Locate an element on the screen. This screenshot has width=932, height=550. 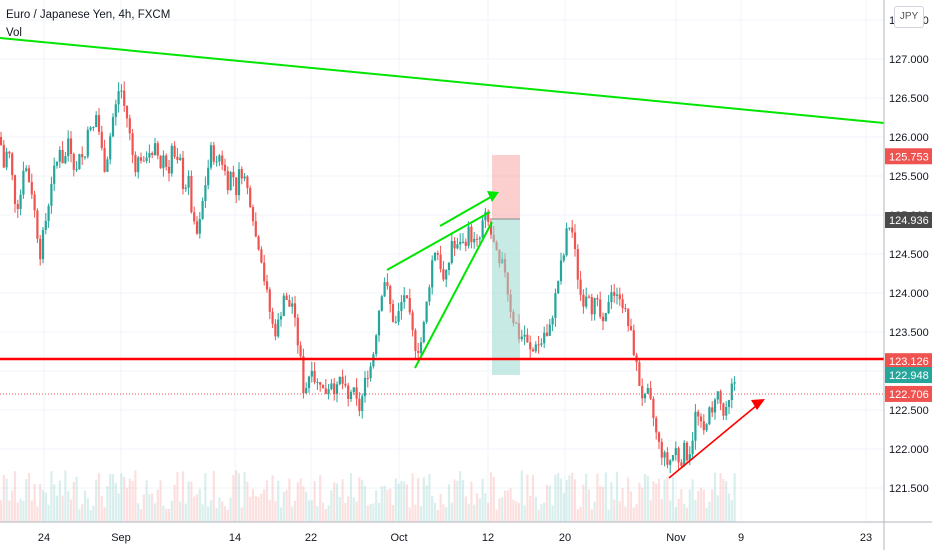
time-tick-label: 23 is located at coordinates (866, 538).